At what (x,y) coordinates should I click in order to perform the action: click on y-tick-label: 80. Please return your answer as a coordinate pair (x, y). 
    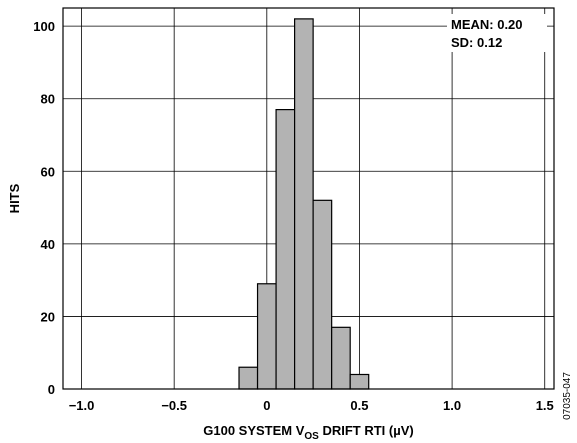
    Looking at the image, I should click on (48, 99).